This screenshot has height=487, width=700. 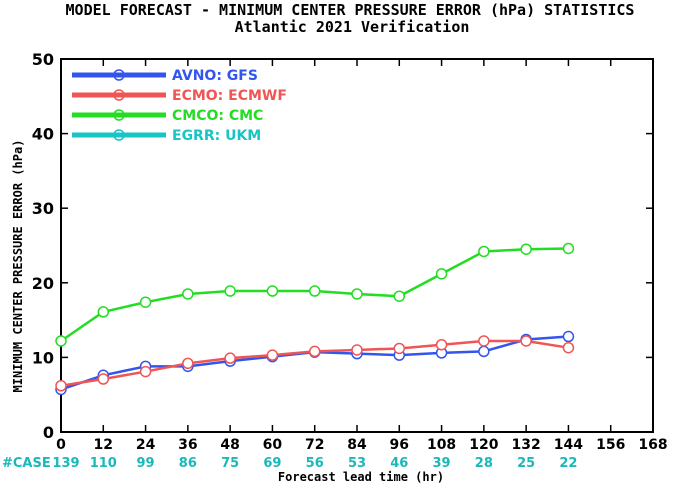 I want to click on x-tick-label-120: 120, so click(x=483, y=445).